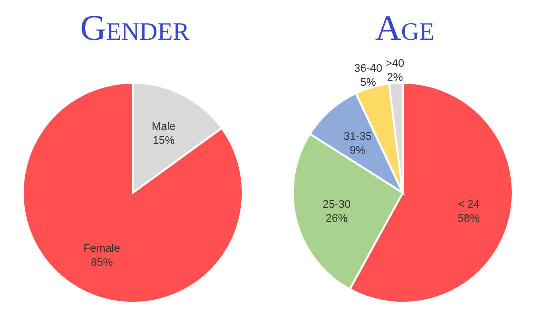 This screenshot has height=321, width=540. What do you see at coordinates (102, 248) in the screenshot?
I see `slice-label: Female` at bounding box center [102, 248].